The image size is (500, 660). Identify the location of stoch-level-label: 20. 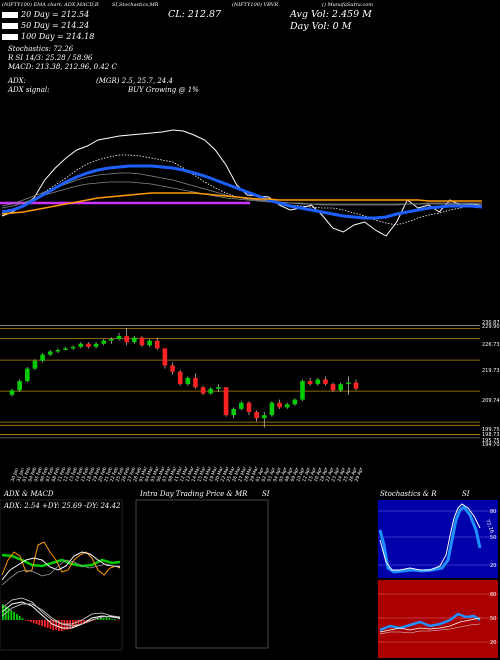
(493, 566).